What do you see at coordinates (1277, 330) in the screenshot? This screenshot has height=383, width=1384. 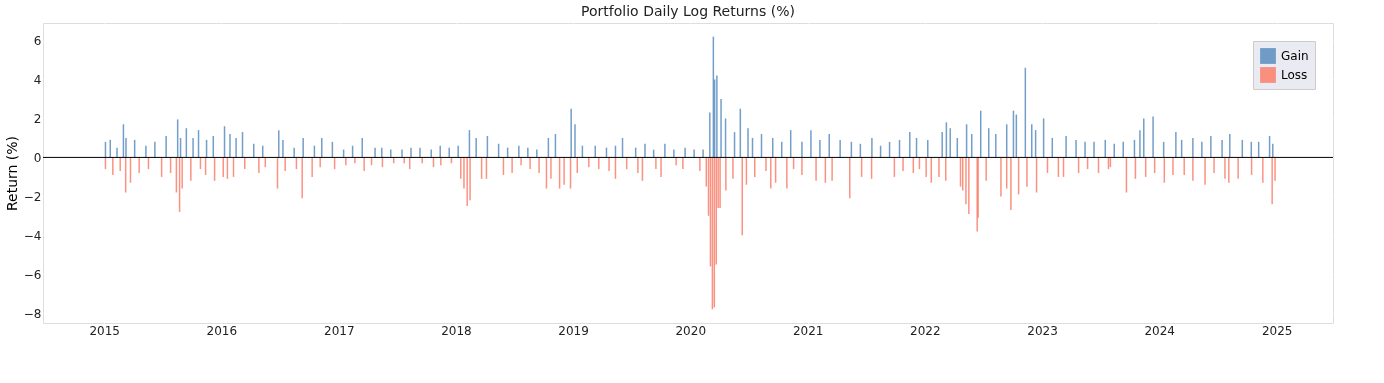 I see `x-tick-label: 2025` at bounding box center [1277, 330].